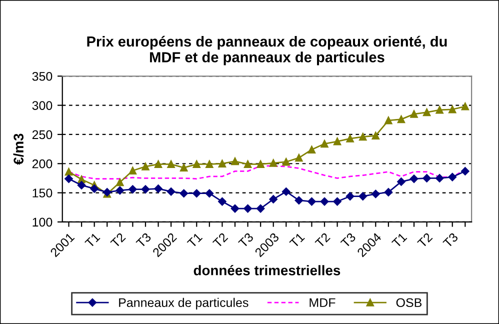 This screenshot has height=324, width=499. What do you see at coordinates (18, 149) in the screenshot?
I see `y-axis-title: €/m3` at bounding box center [18, 149].